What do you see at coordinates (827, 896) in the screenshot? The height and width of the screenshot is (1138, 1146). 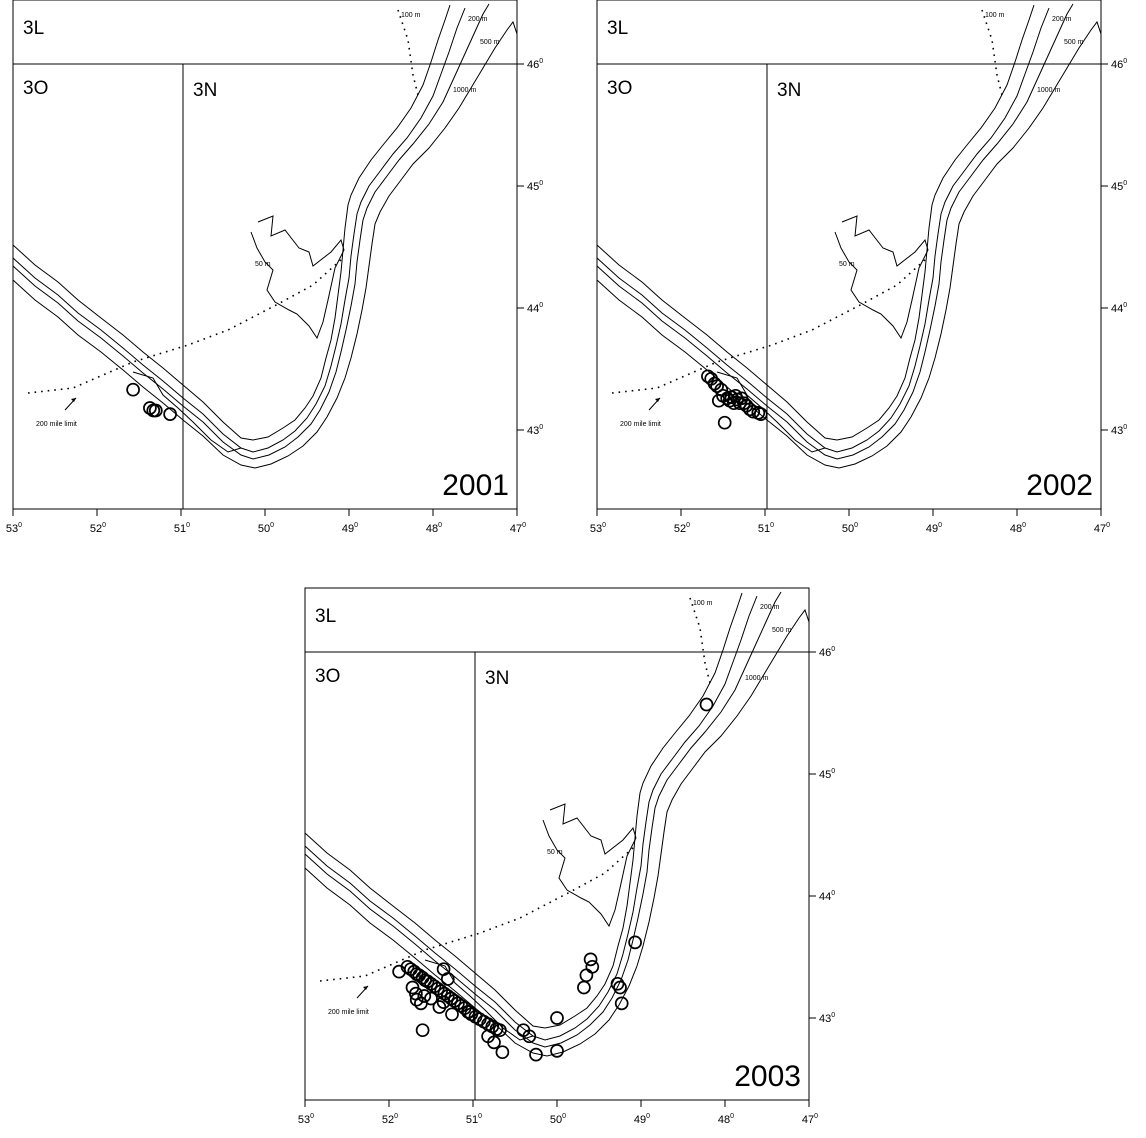 I see `y-tick-label: 440` at bounding box center [827, 896].